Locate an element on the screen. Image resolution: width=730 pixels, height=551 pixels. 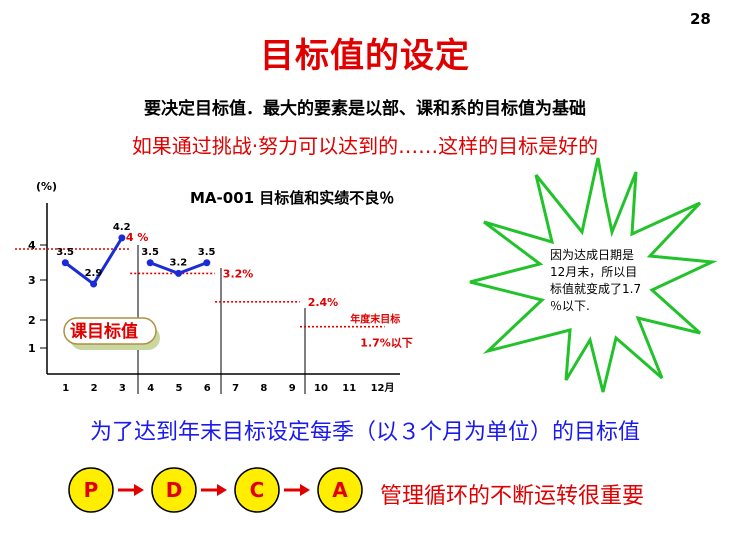
callout-label: 课目标值 is located at coordinates (104, 331).